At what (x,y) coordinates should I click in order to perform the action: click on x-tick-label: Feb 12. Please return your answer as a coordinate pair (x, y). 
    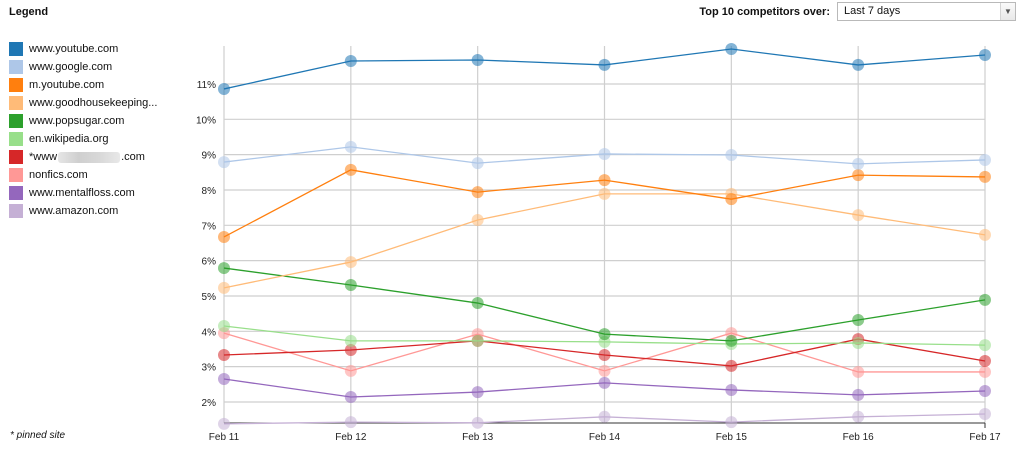
    Looking at the image, I should click on (351, 437).